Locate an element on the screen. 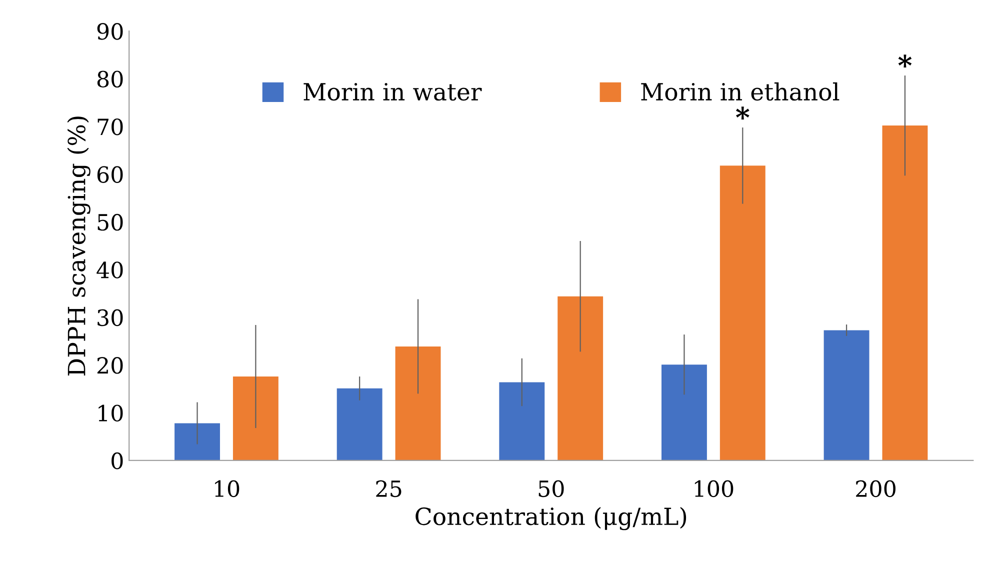  y-axis-title: DPPH scavenging (%) is located at coordinates (78, 246).